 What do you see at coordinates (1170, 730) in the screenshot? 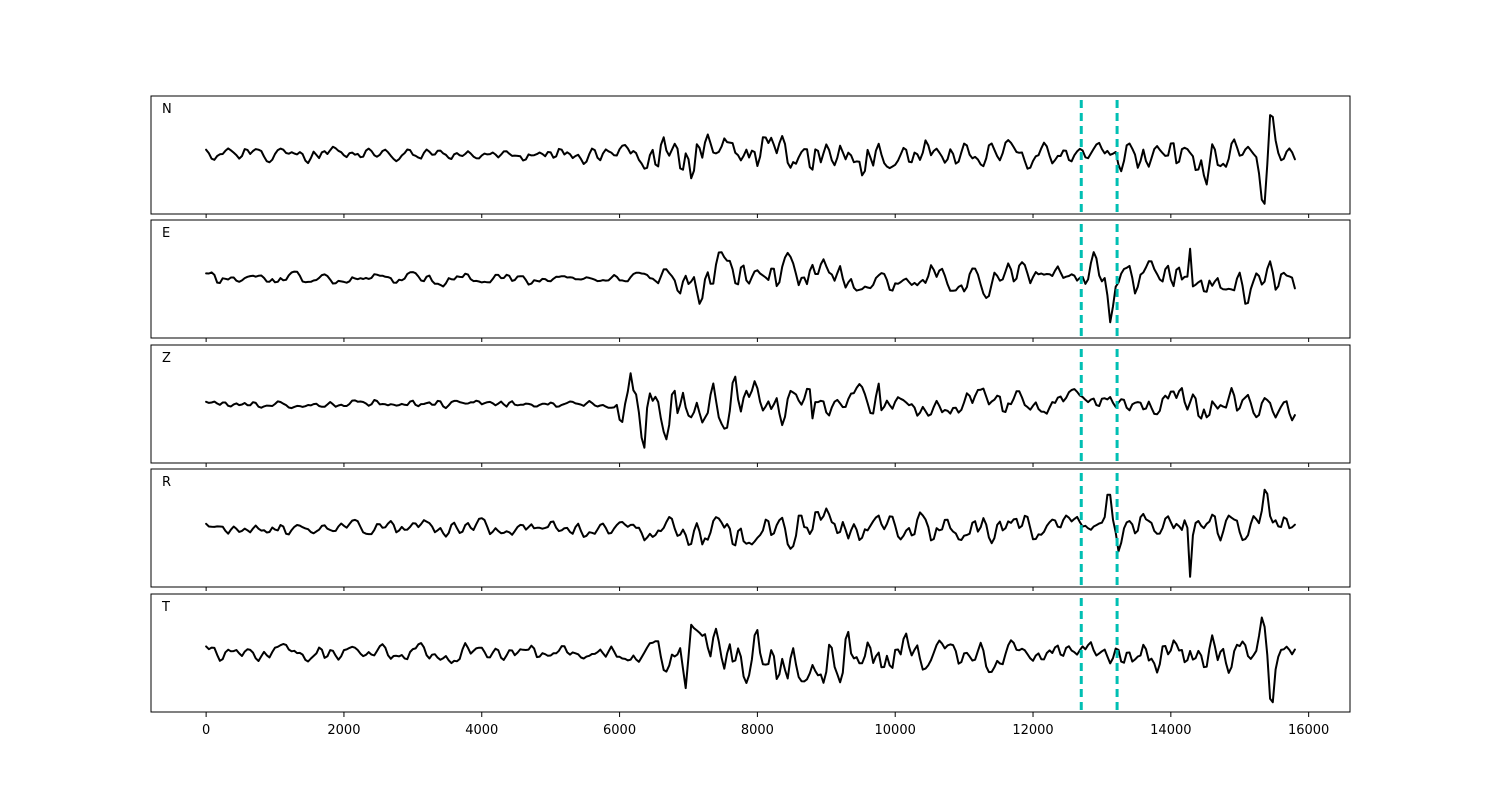
I see `x-tick-label: 14000` at bounding box center [1170, 730].